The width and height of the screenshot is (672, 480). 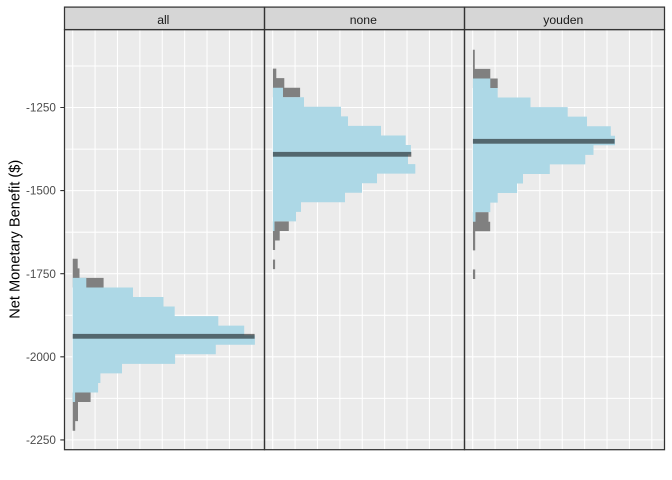 What do you see at coordinates (41, 274) in the screenshot?
I see `svg-text: -1750` at bounding box center [41, 274].